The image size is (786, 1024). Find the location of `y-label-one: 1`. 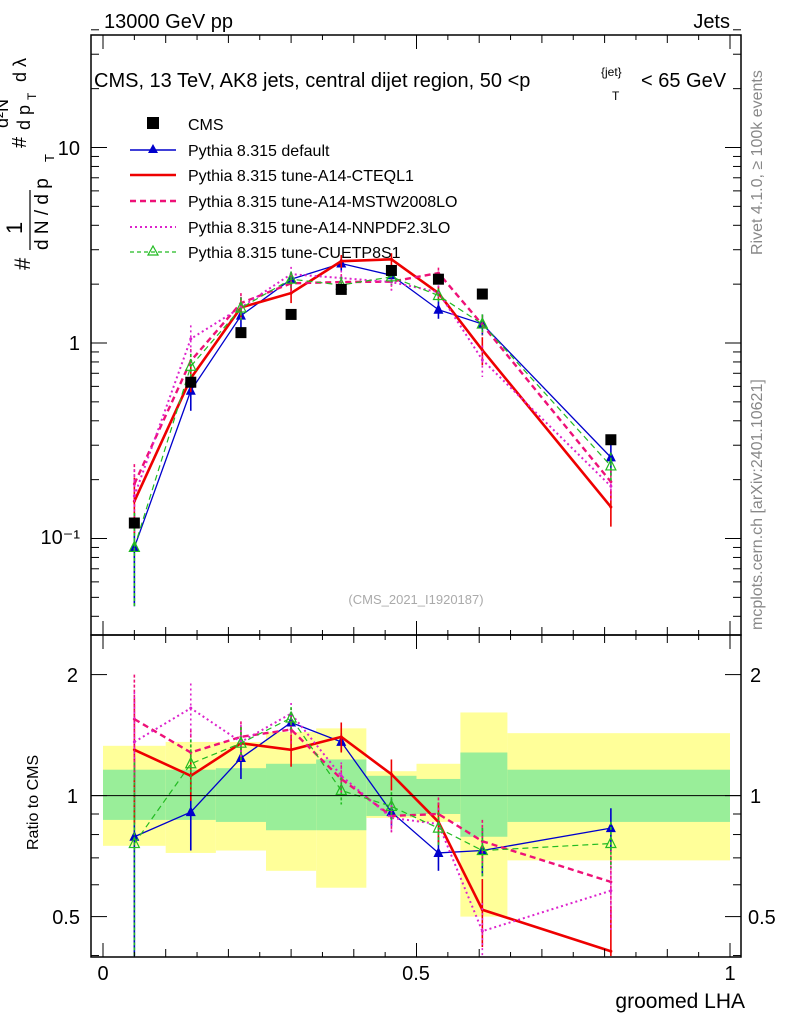

y-label-one: 1 is located at coordinates (14, 228).